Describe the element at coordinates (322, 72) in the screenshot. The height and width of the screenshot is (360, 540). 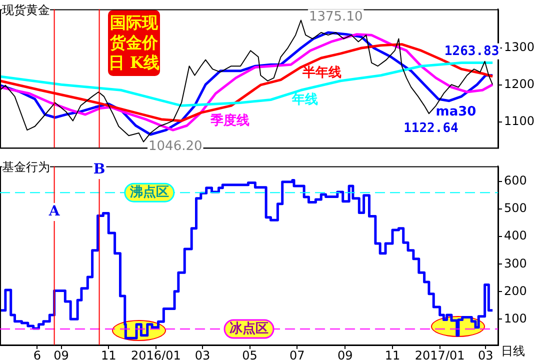
I see `series-label: 半年线` at that location.